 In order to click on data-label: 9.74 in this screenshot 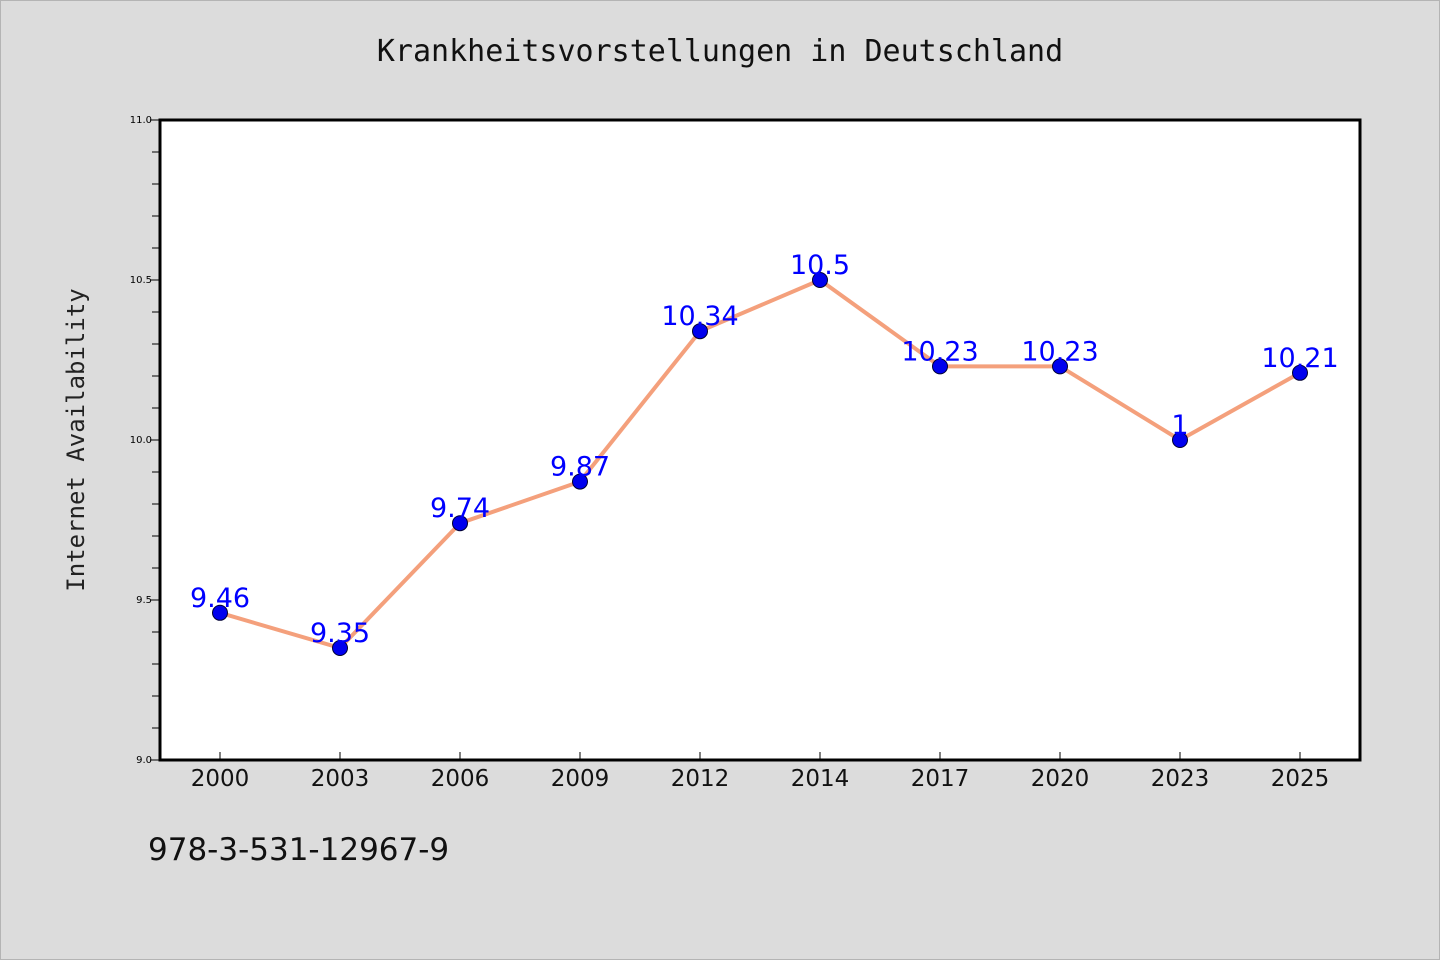, I will do `click(460, 508)`.